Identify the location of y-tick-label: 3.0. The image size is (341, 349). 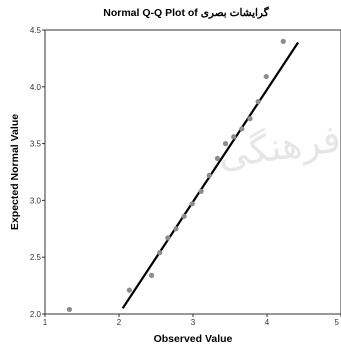
(36, 200).